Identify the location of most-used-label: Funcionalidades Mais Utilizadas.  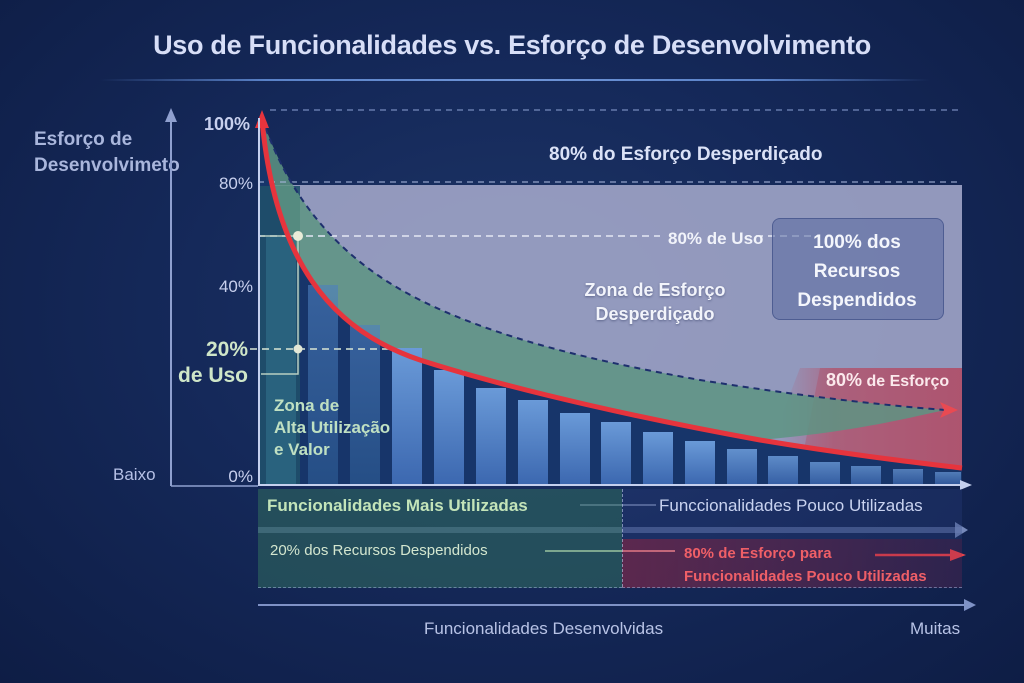
(397, 505).